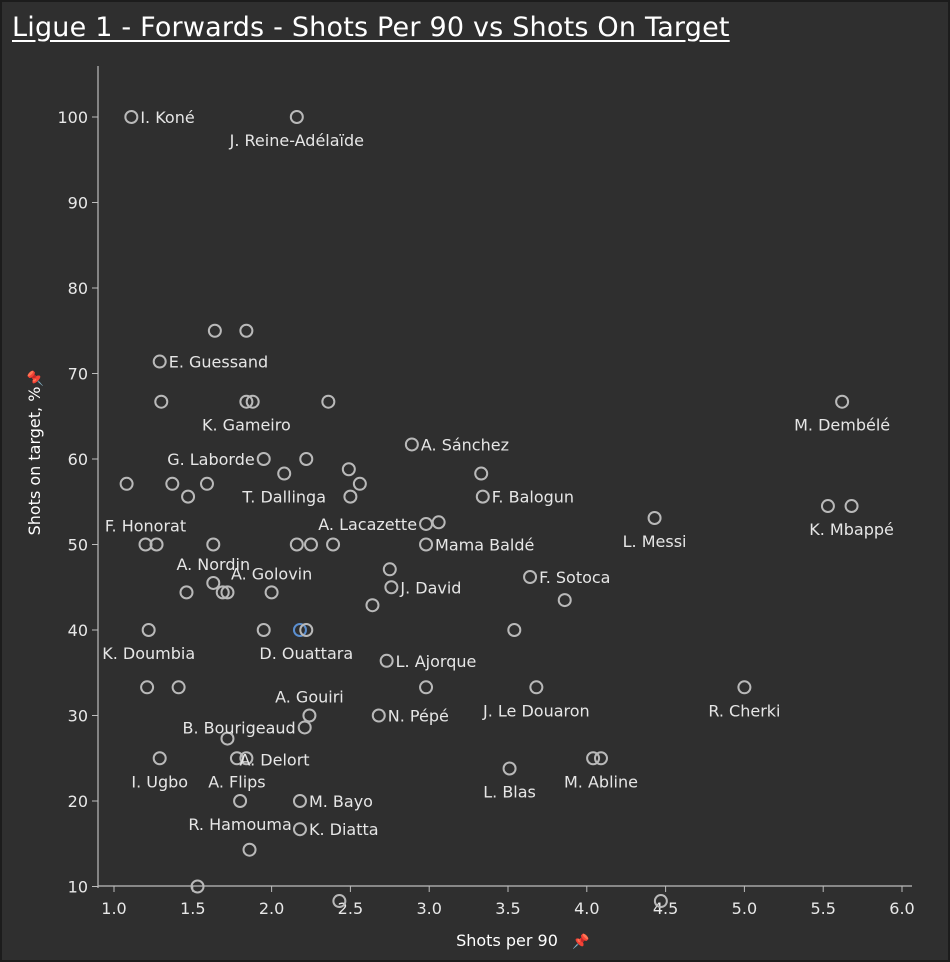 This screenshot has width=950, height=962. Describe the element at coordinates (239, 824) in the screenshot. I see `point-label: R. Hamouma` at that location.